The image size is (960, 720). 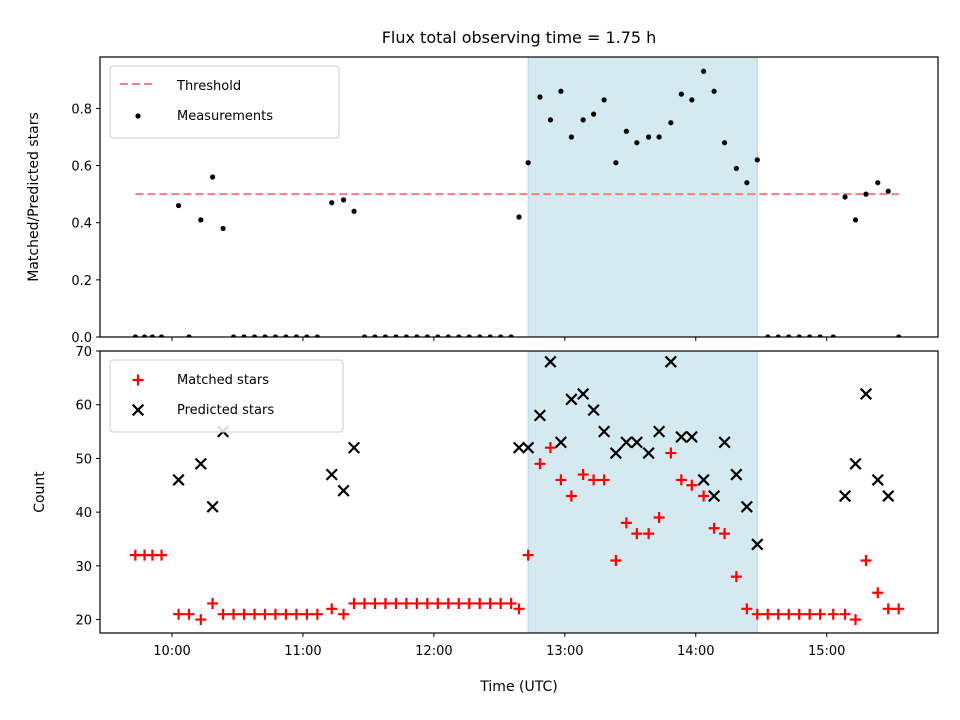 What do you see at coordinates (225, 116) in the screenshot?
I see `legend-label: Measurements` at bounding box center [225, 116].